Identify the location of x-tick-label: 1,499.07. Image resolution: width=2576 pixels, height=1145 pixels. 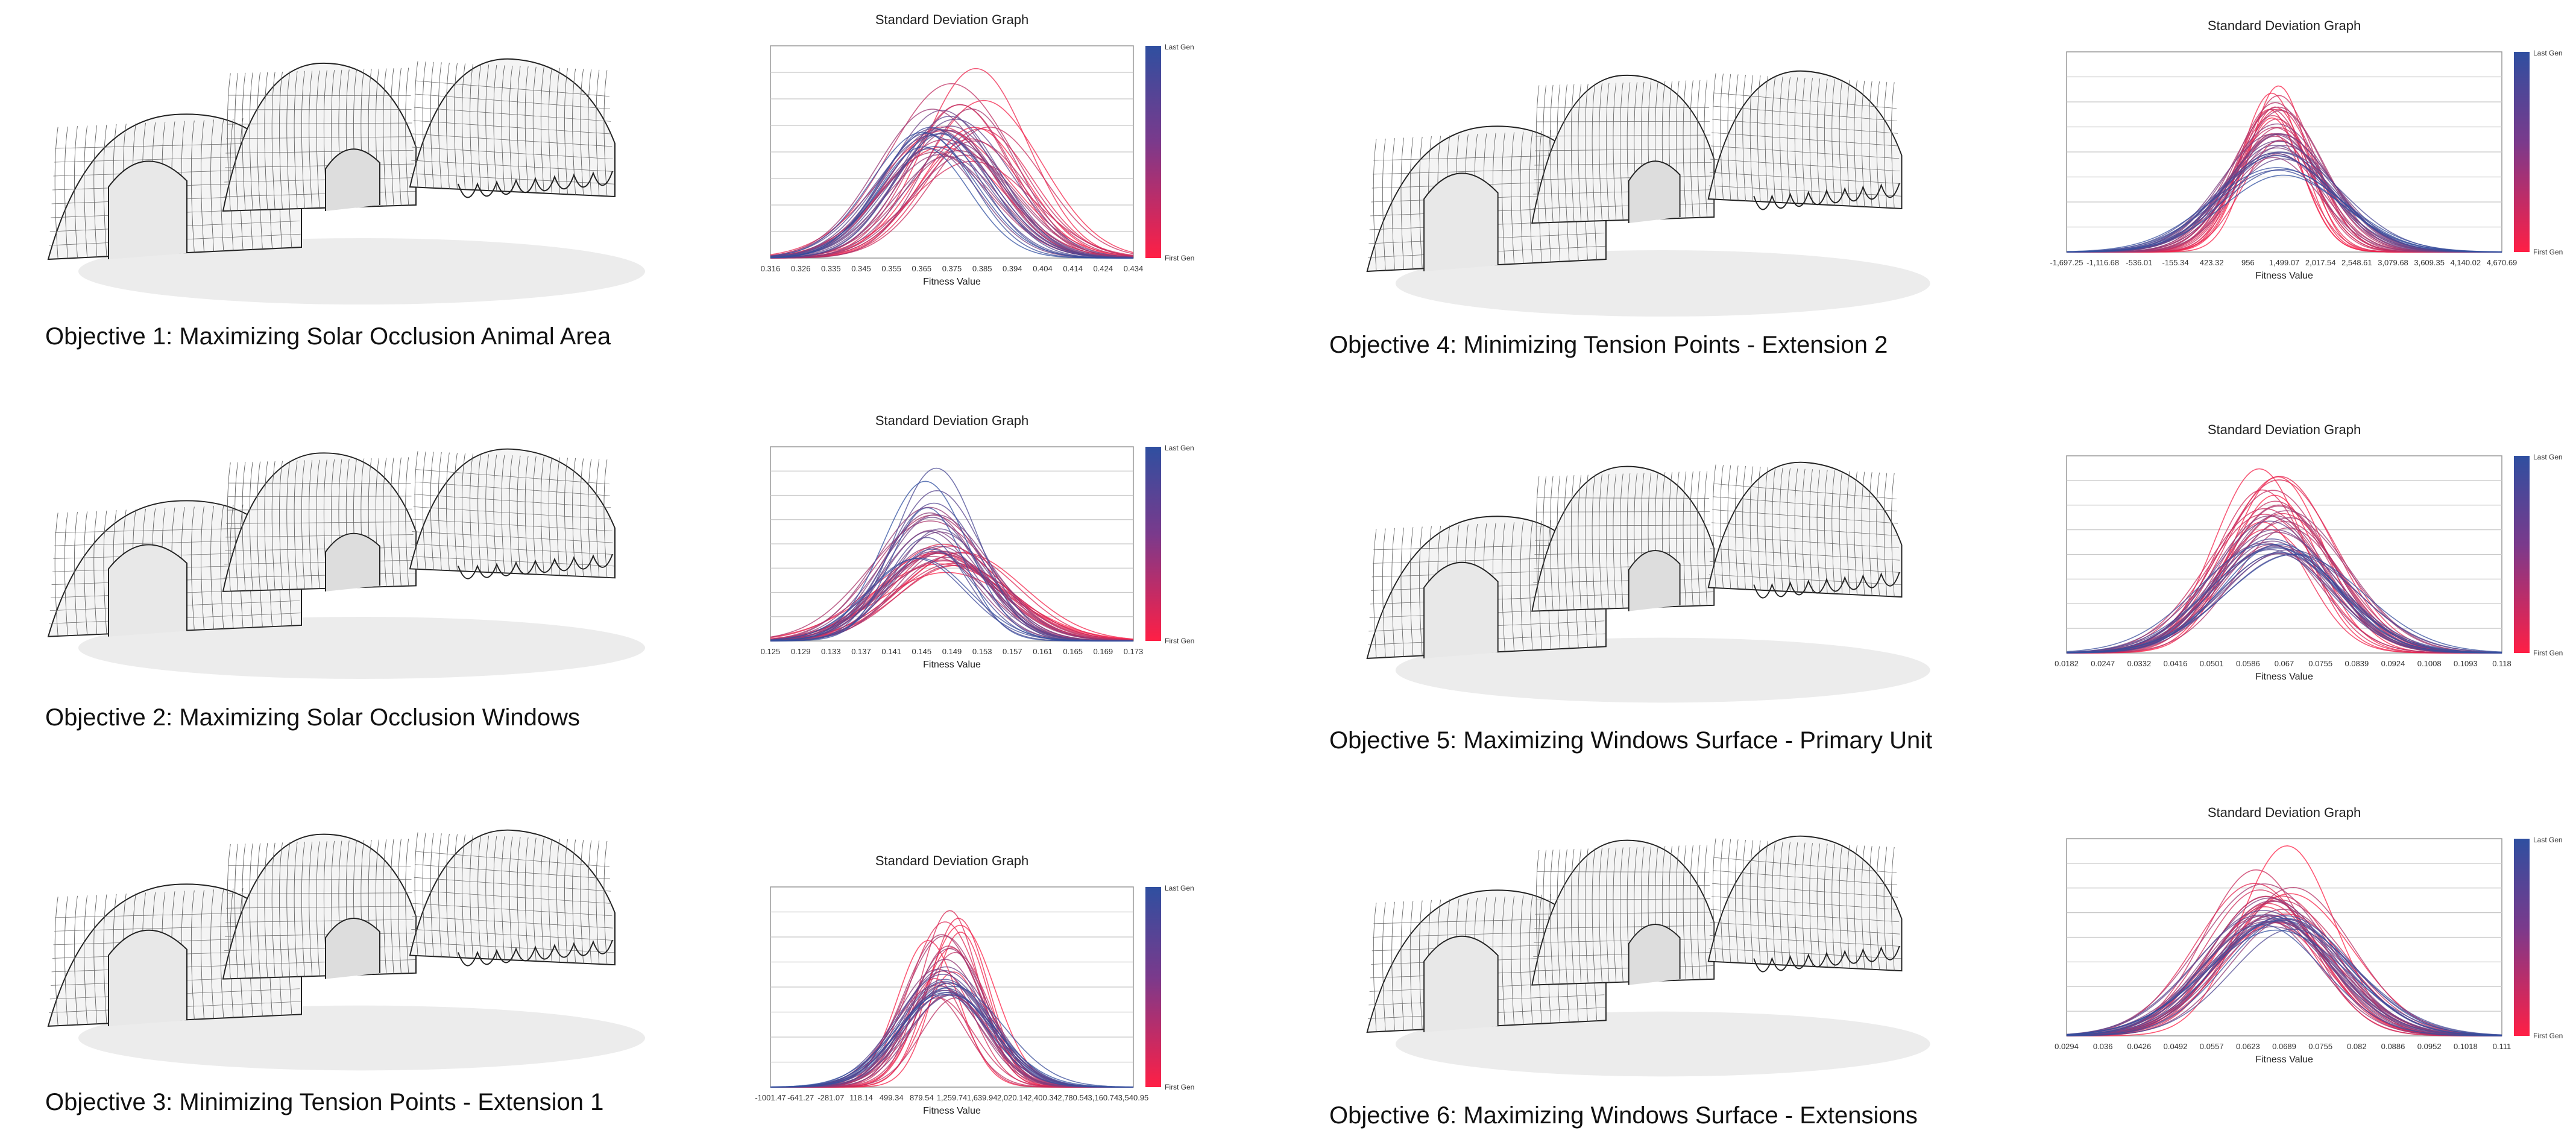
(2284, 262).